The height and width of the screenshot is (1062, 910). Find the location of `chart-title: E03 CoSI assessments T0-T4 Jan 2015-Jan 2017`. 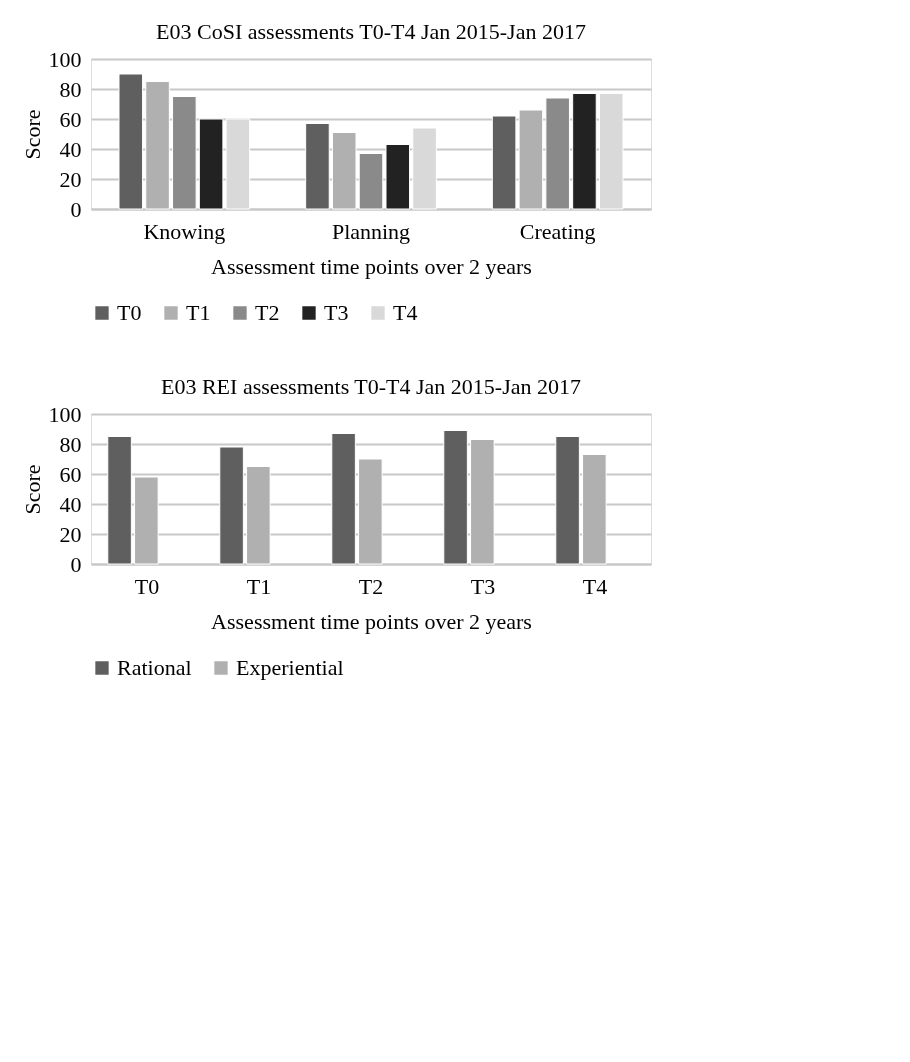

chart-title: E03 CoSI assessments T0-T4 Jan 2015-Jan 2017 is located at coordinates (371, 31).